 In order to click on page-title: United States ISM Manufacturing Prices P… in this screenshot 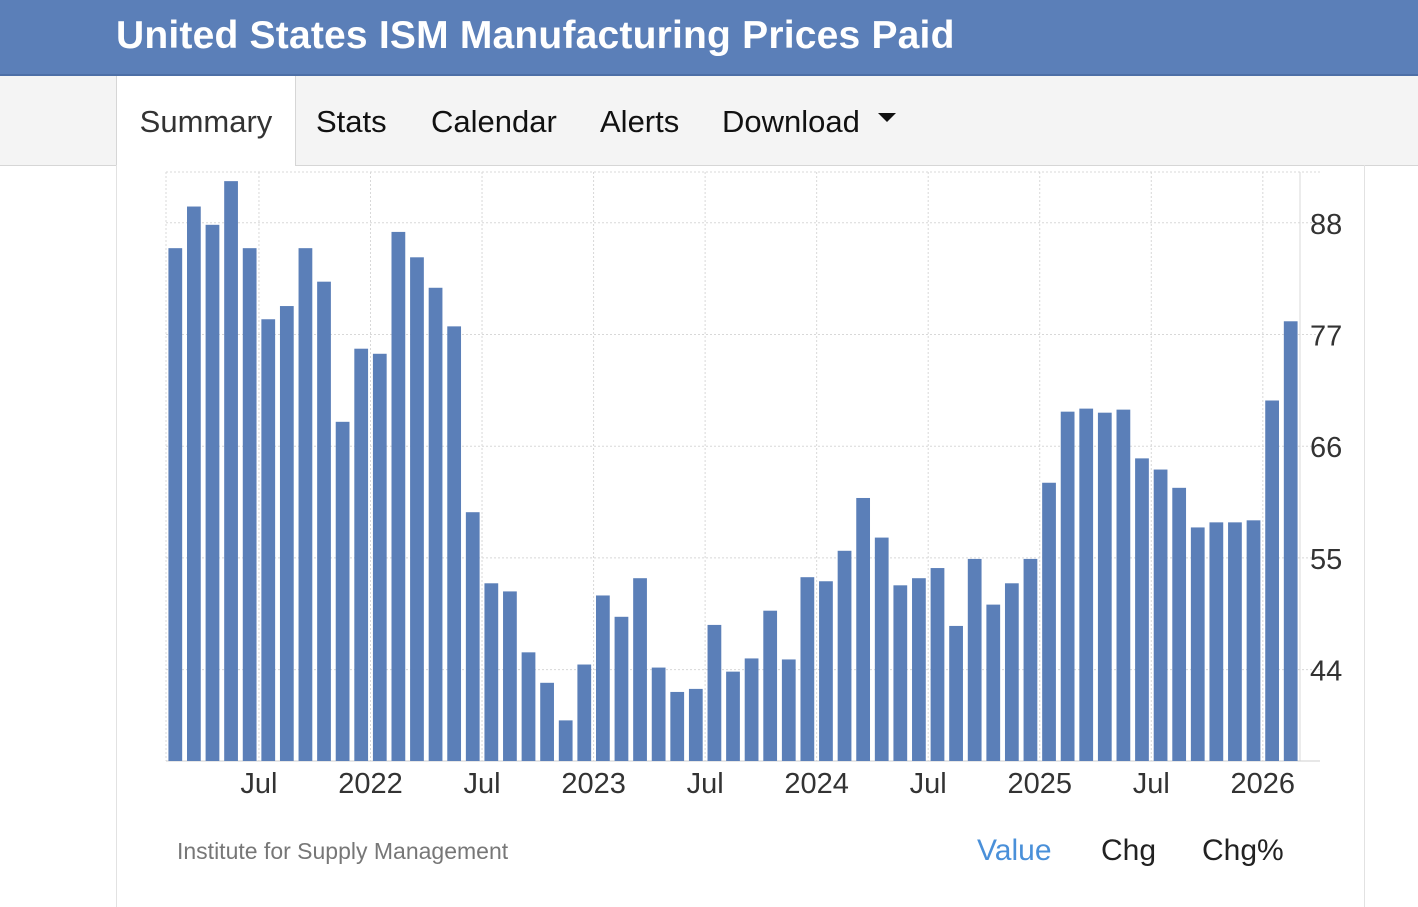, I will do `click(535, 35)`.